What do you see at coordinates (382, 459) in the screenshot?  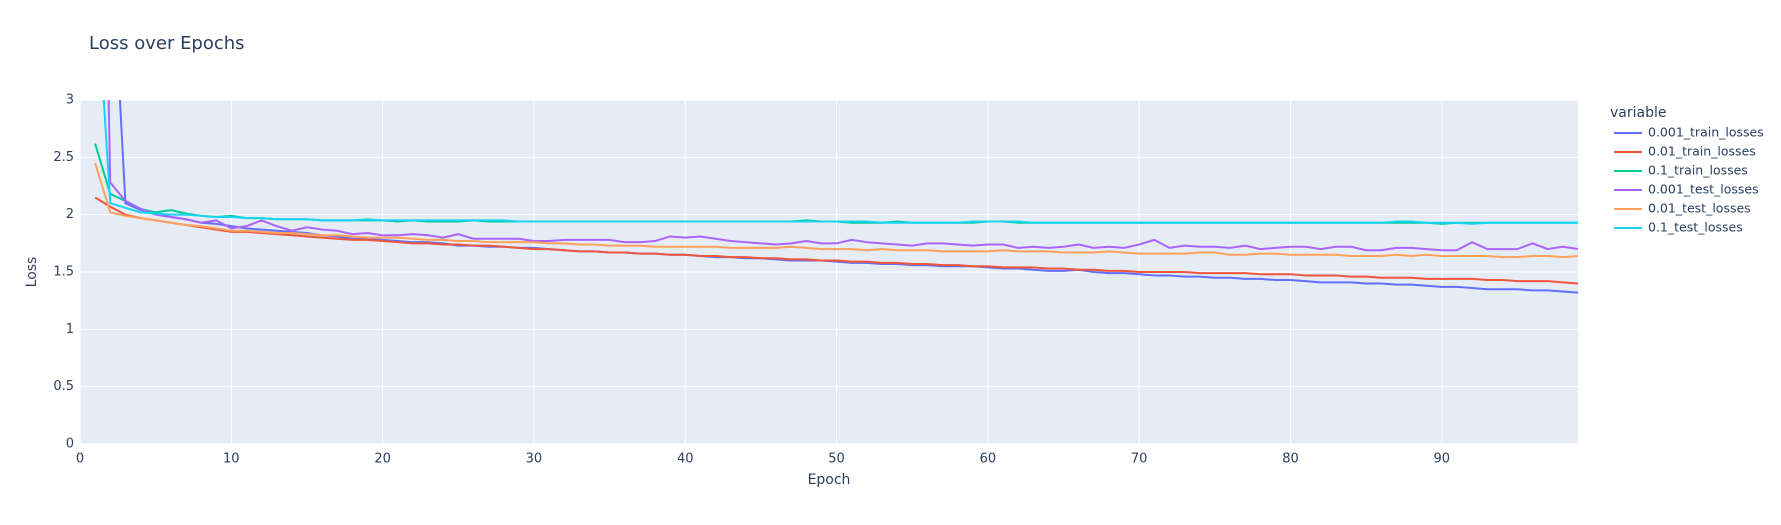 I see `x-tick-label: 20` at bounding box center [382, 459].